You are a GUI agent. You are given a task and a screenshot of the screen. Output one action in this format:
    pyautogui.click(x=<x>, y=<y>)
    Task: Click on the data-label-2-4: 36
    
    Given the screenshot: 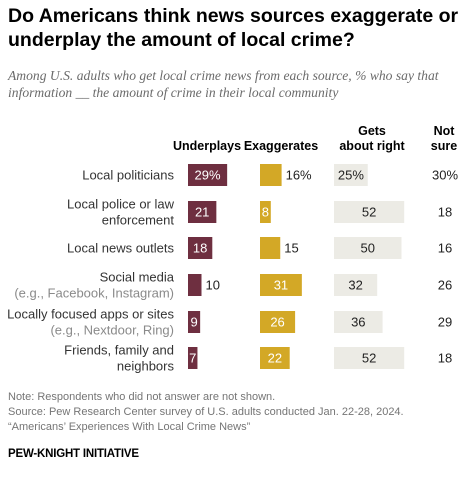 What is the action you would take?
    pyautogui.click(x=358, y=322)
    